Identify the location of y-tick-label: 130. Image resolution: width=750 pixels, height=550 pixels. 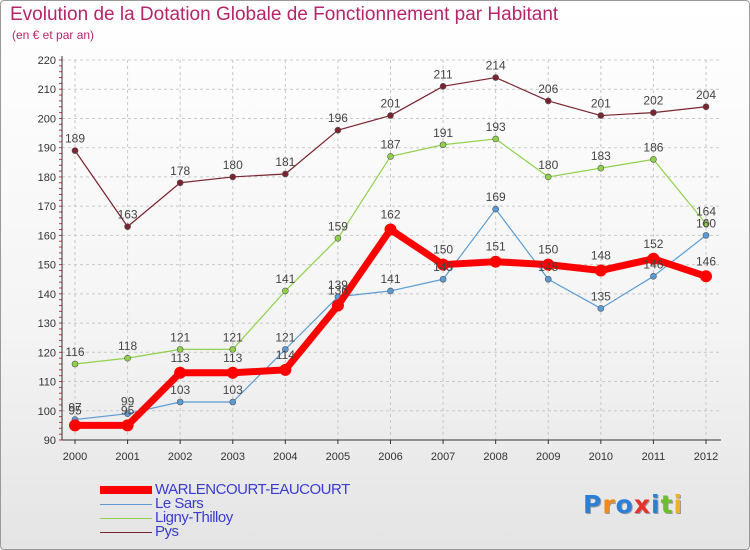
(47, 324).